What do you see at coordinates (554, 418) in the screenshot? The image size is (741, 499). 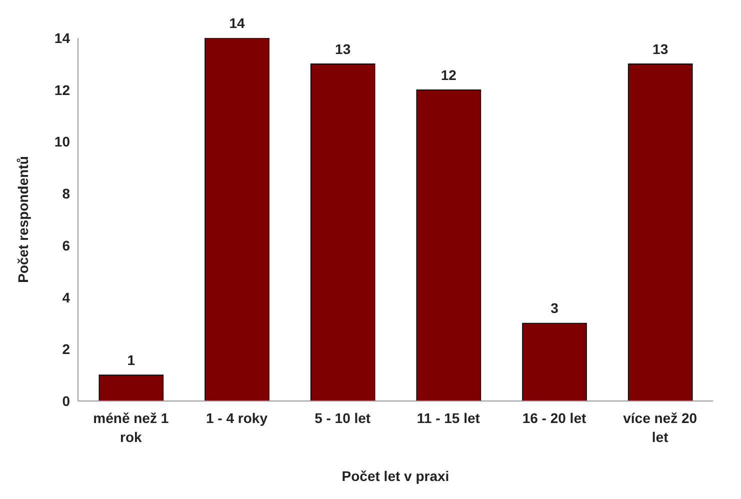 I see `x-tick-label: 16 - 20 let` at bounding box center [554, 418].